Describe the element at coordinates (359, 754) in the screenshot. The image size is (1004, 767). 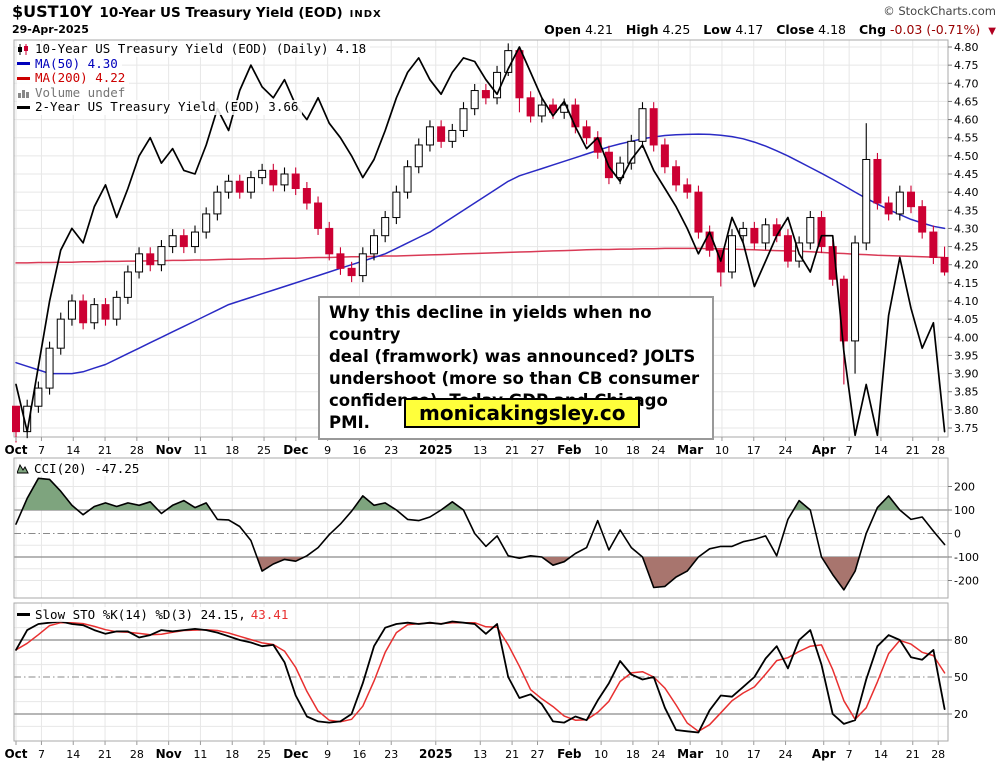
I see `x-axis-label-bottom: 16` at that location.